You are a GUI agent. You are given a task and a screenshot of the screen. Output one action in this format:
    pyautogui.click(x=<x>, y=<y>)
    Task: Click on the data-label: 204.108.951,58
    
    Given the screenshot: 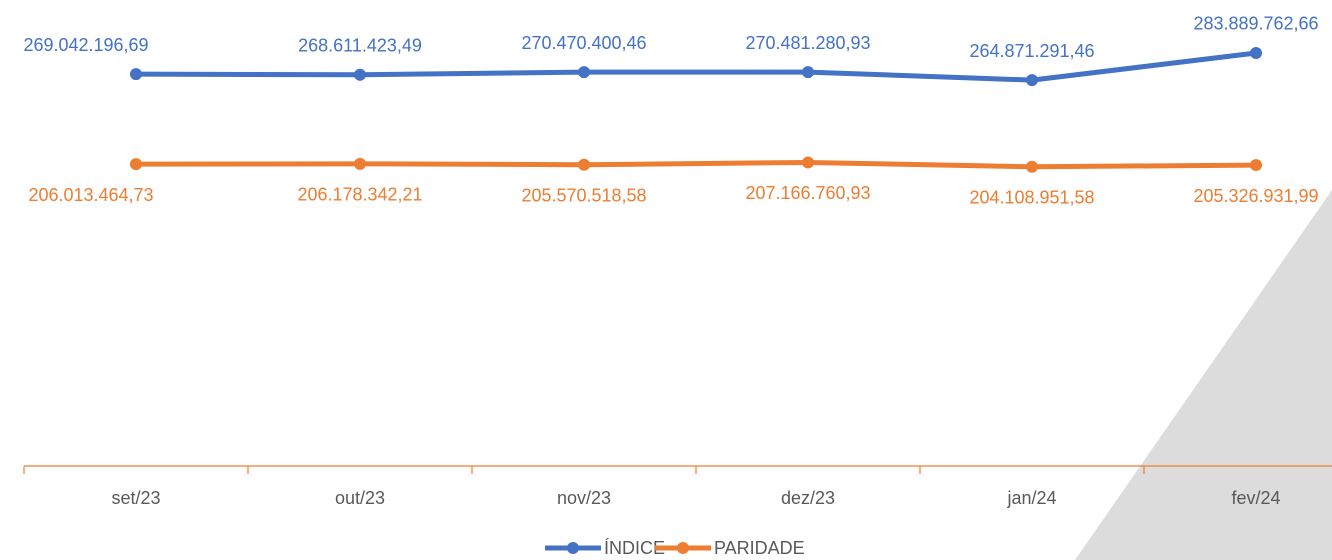 What is the action you would take?
    pyautogui.click(x=1031, y=198)
    